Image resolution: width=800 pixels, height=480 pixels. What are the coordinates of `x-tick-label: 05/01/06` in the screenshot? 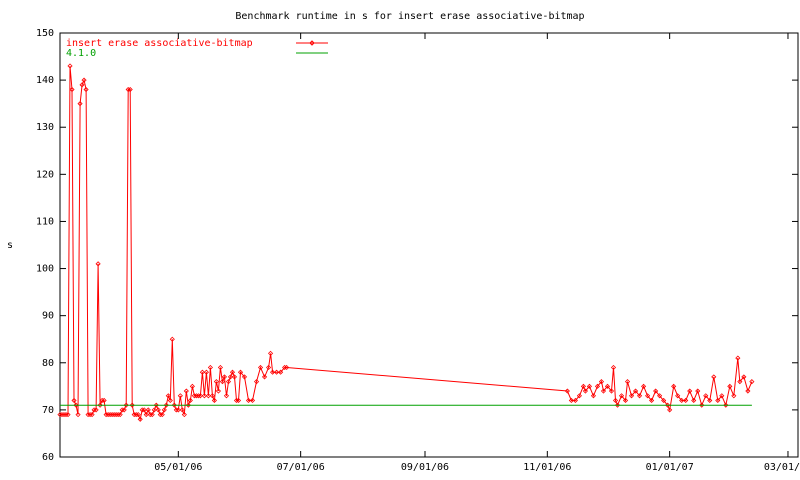 It's located at (178, 467).